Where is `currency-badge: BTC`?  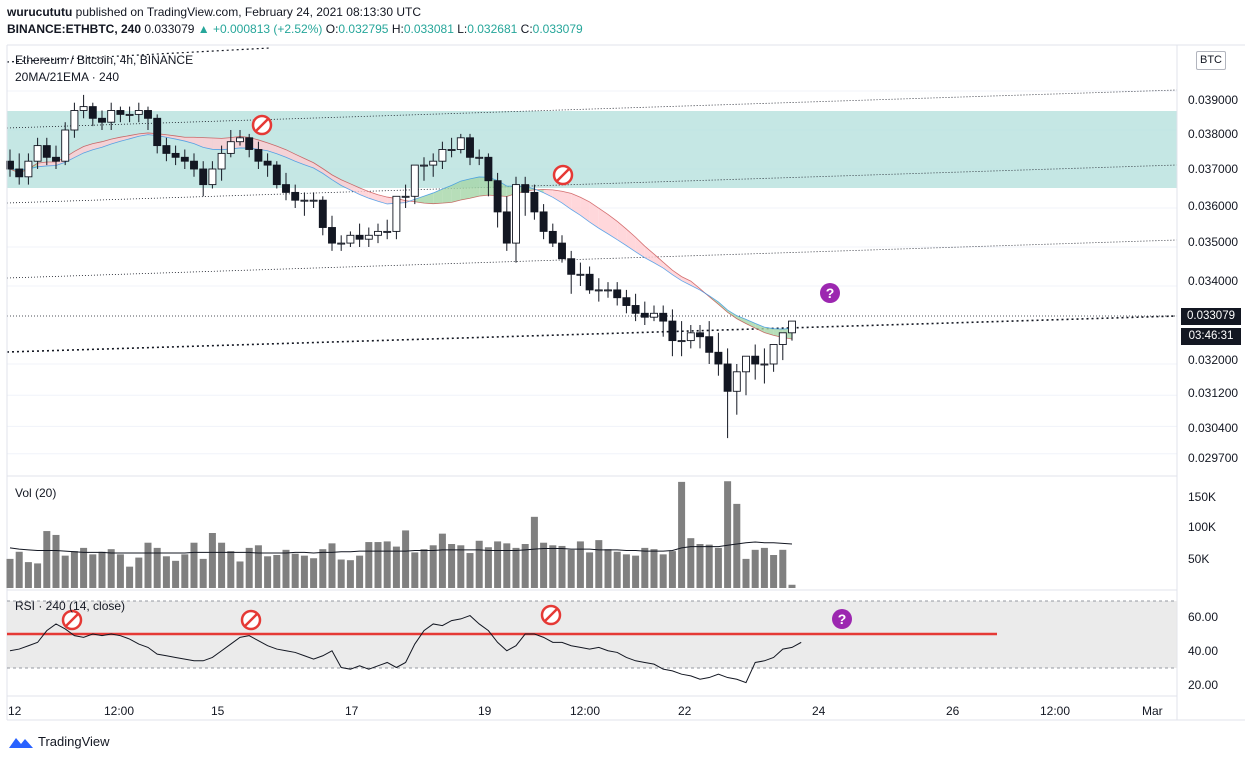 currency-badge: BTC is located at coordinates (1211, 60).